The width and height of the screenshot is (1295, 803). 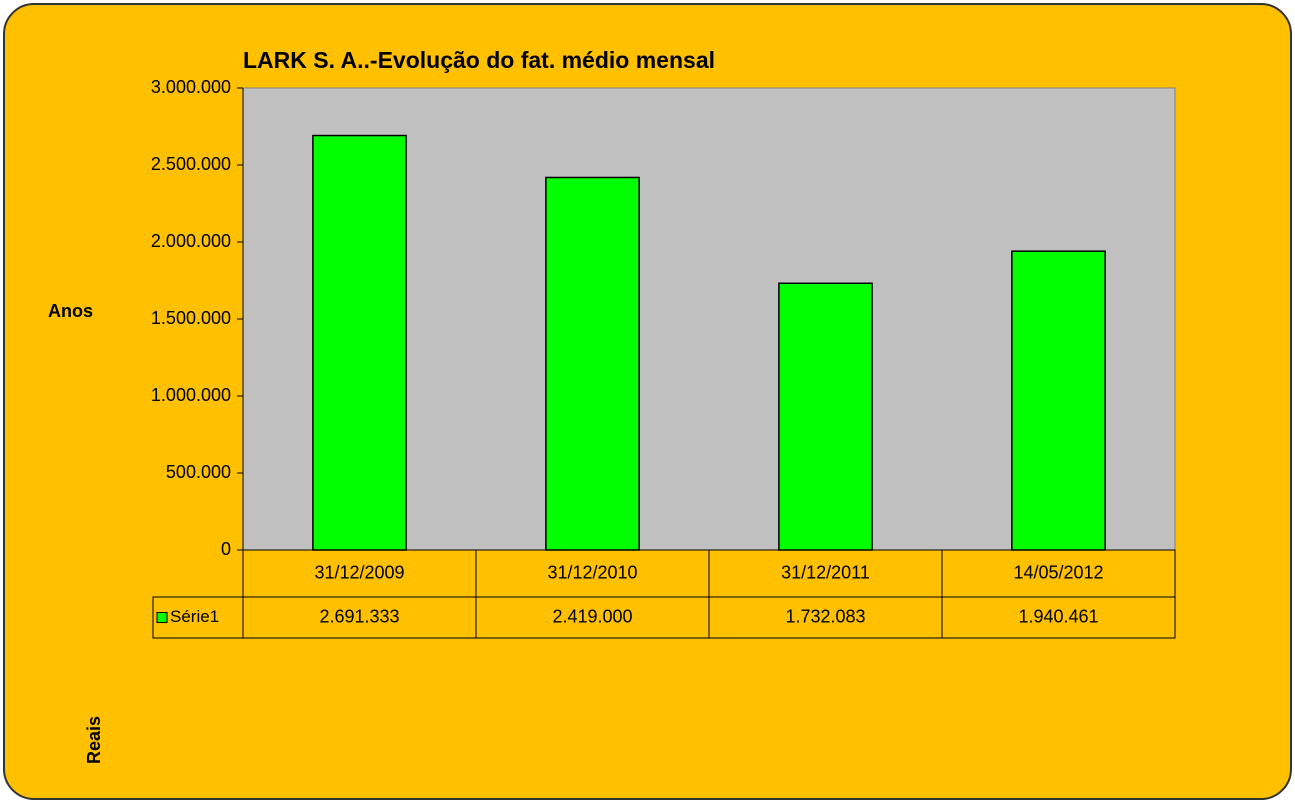 I want to click on table-row, so click(x=664, y=617).